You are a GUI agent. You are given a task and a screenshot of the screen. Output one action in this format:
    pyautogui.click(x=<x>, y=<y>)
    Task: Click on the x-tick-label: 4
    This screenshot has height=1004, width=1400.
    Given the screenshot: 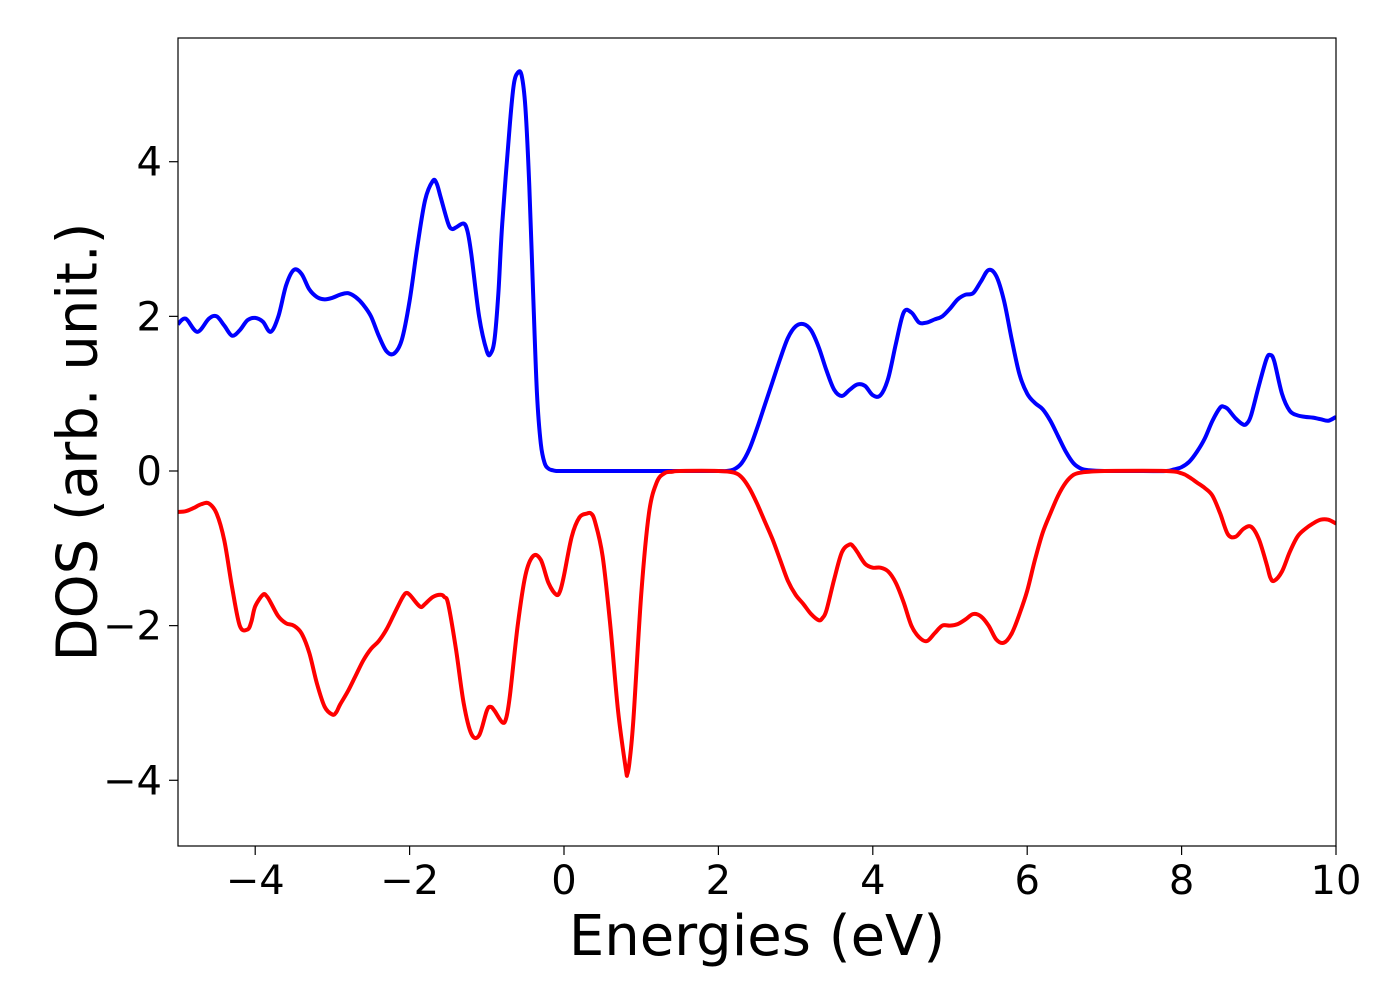 What is the action you would take?
    pyautogui.click(x=872, y=881)
    